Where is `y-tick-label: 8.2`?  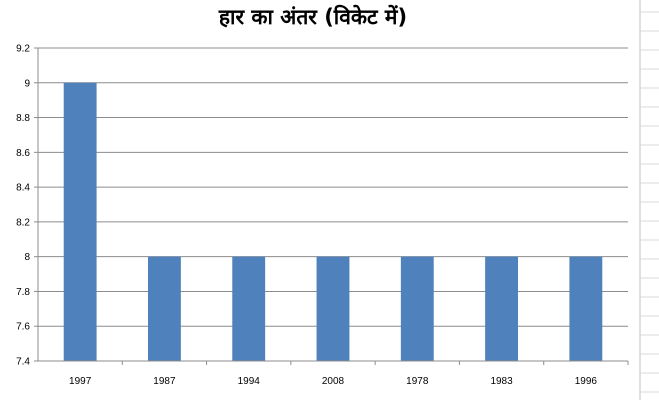 y-tick-label: 8.2 is located at coordinates (23, 222).